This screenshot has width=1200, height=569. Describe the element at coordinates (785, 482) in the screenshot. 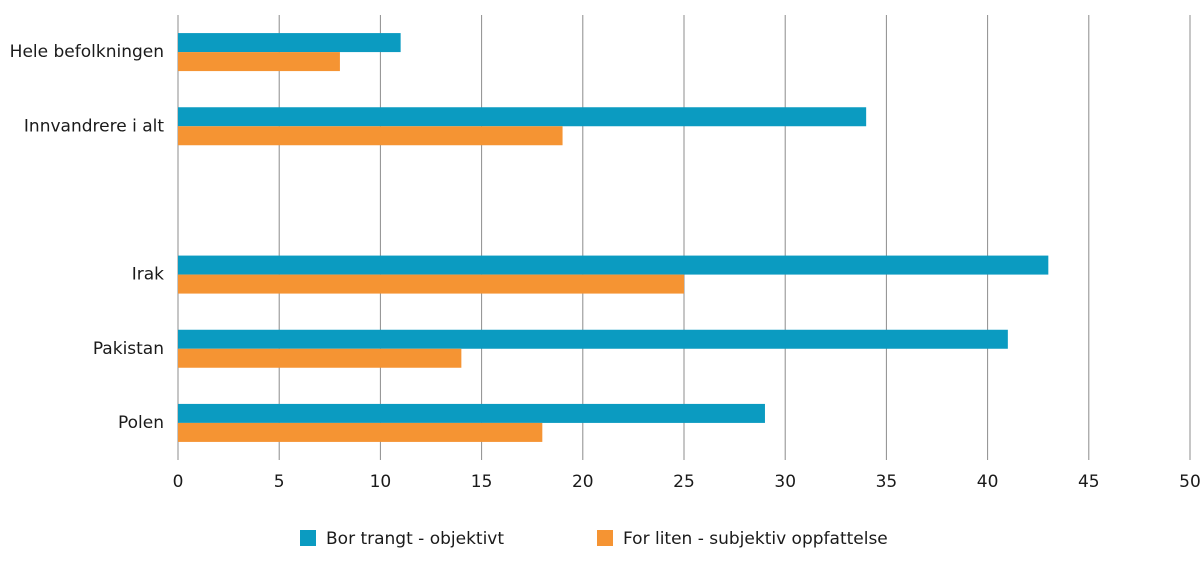

I see `x-tick-label: 30` at that location.